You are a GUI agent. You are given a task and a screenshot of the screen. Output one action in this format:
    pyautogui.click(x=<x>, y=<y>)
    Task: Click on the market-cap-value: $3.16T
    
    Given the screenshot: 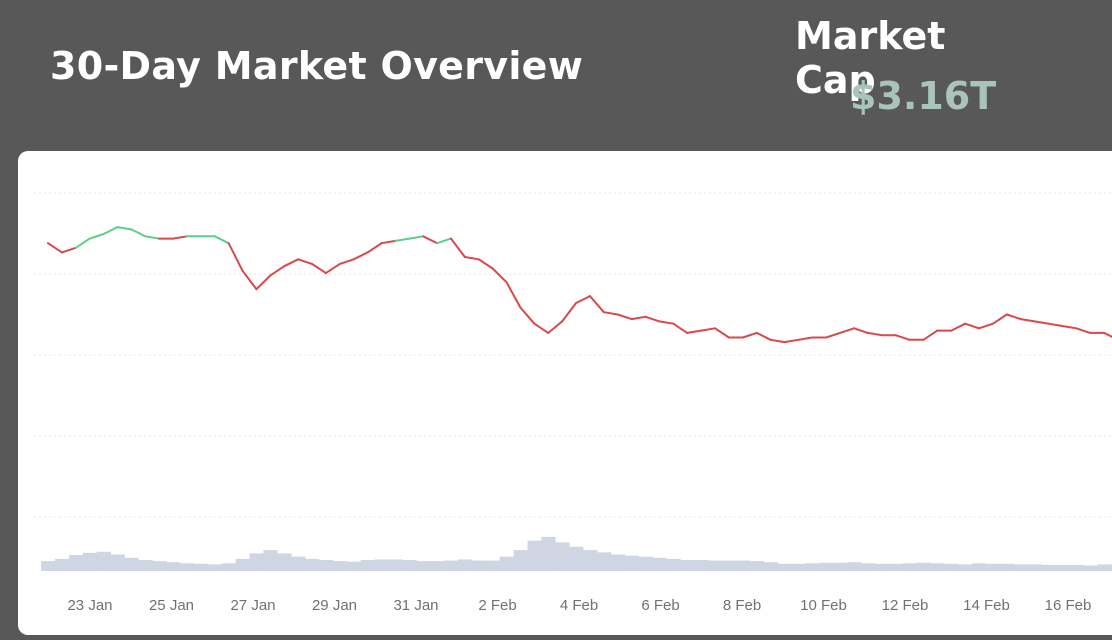 What is the action you would take?
    pyautogui.click(x=923, y=96)
    